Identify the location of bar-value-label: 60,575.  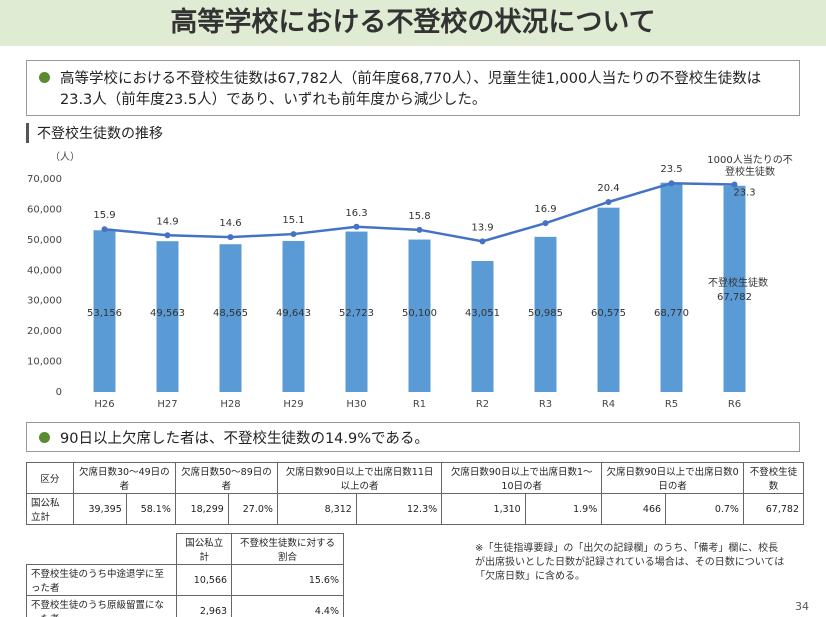
(608, 313).